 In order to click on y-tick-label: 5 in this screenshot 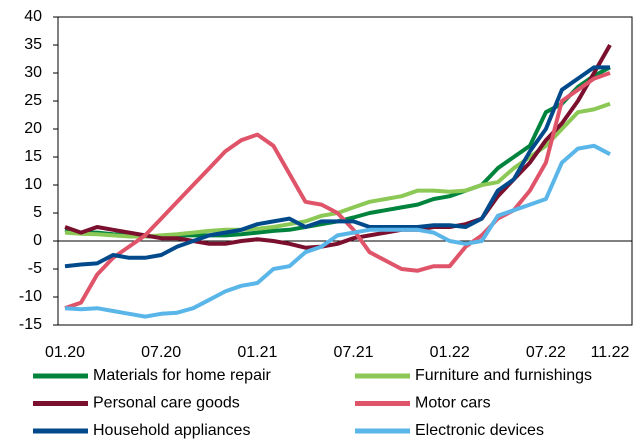, I will do `click(37, 212)`.